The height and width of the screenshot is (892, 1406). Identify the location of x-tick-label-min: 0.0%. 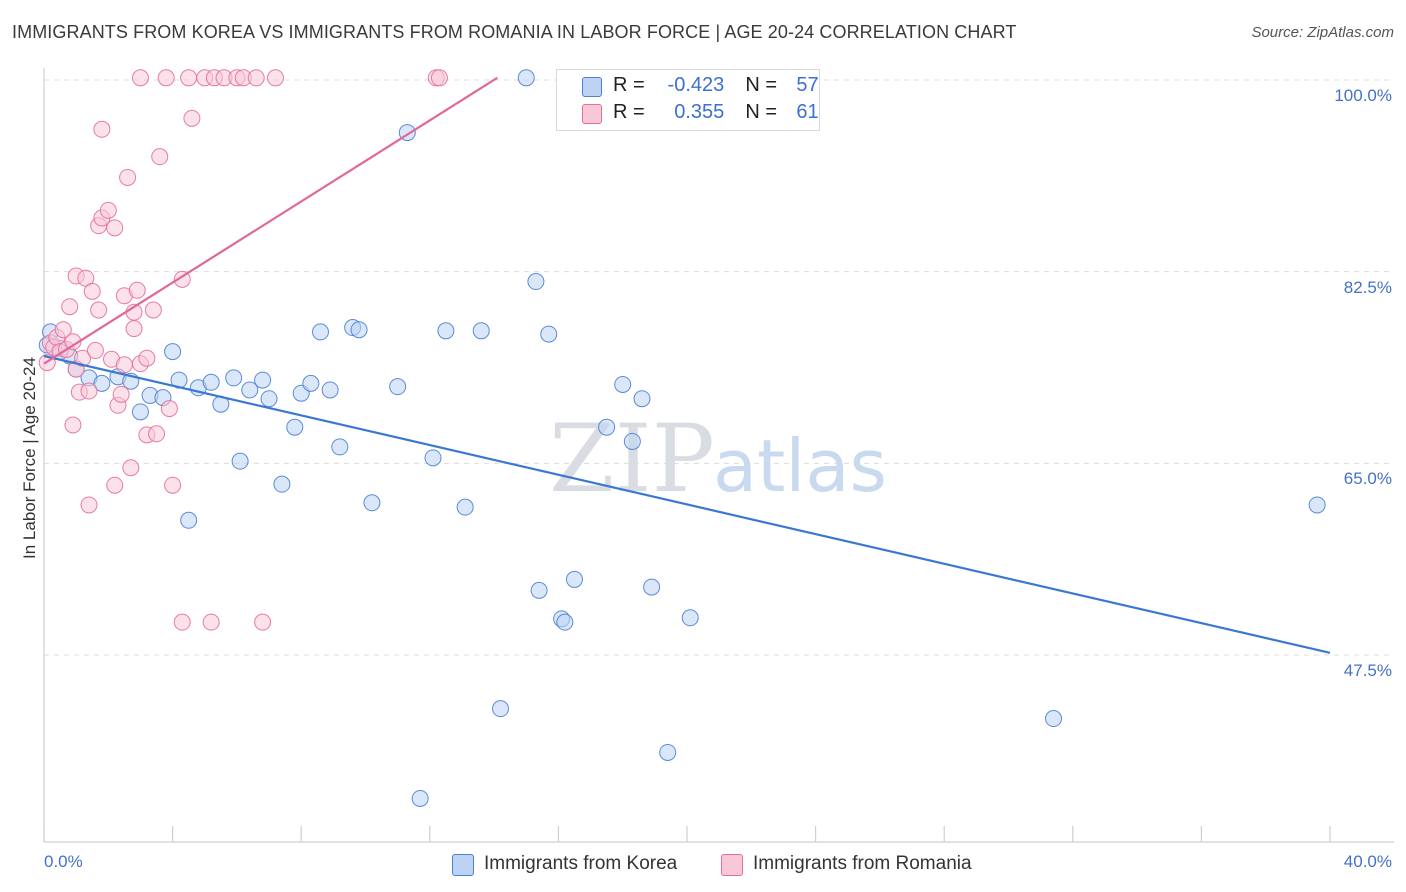
(63, 861).